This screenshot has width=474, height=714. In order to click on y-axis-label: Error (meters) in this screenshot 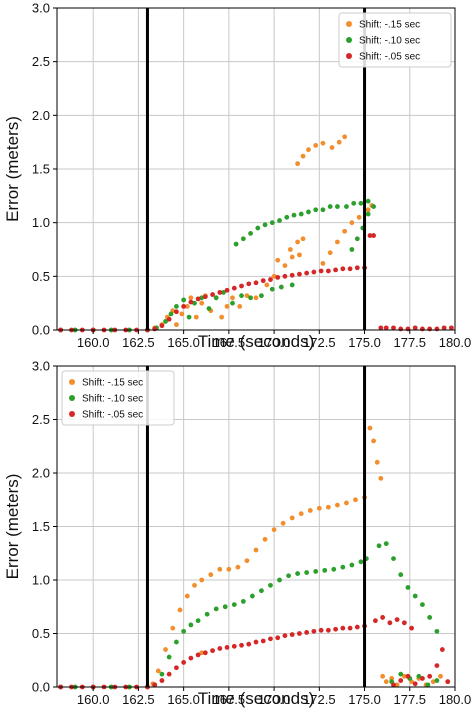, I will do `click(12, 527)`.